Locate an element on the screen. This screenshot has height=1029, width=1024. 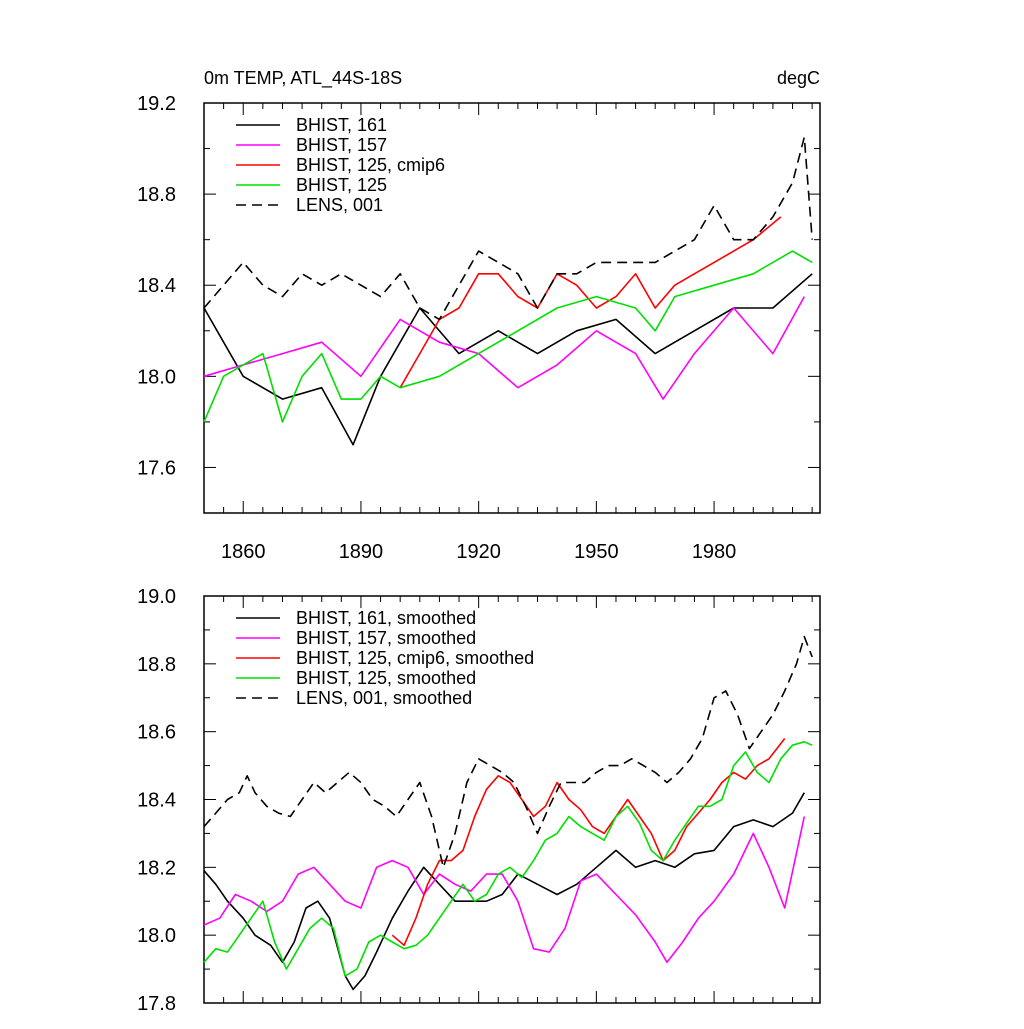
y-tick-label: 19.2 is located at coordinates (156, 104).